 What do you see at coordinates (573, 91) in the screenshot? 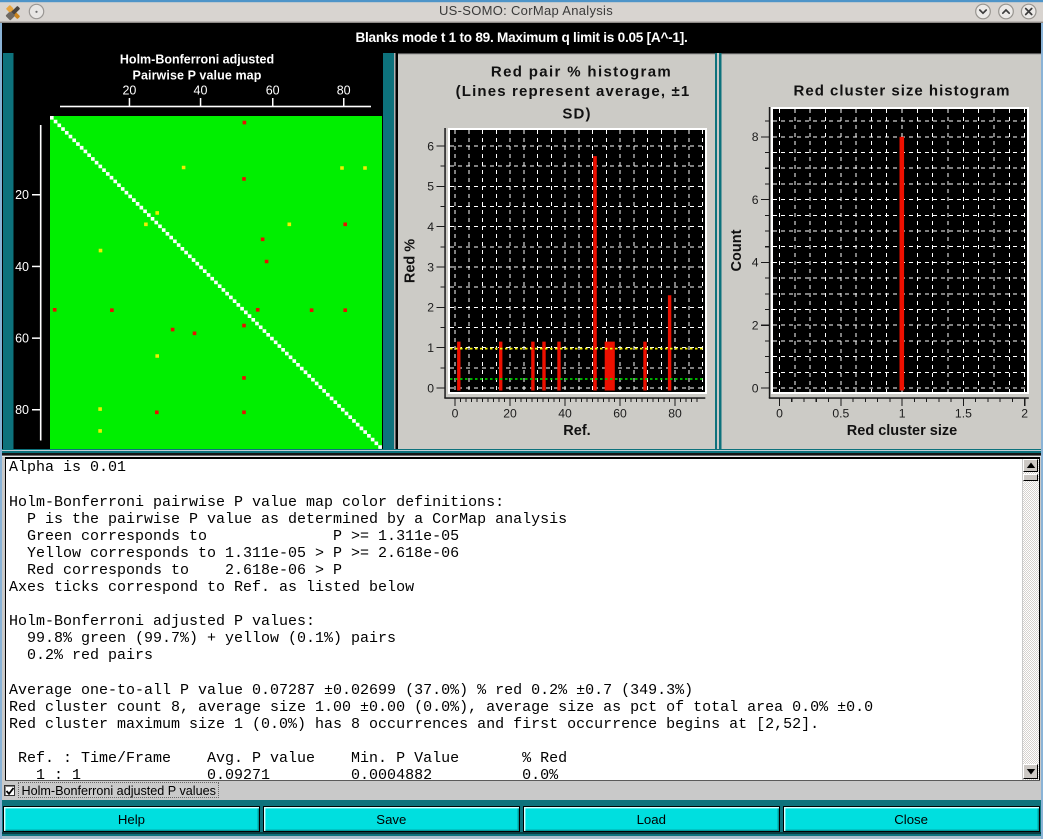
I see `svg-text: (Lines represent average, ±1` at bounding box center [573, 91].